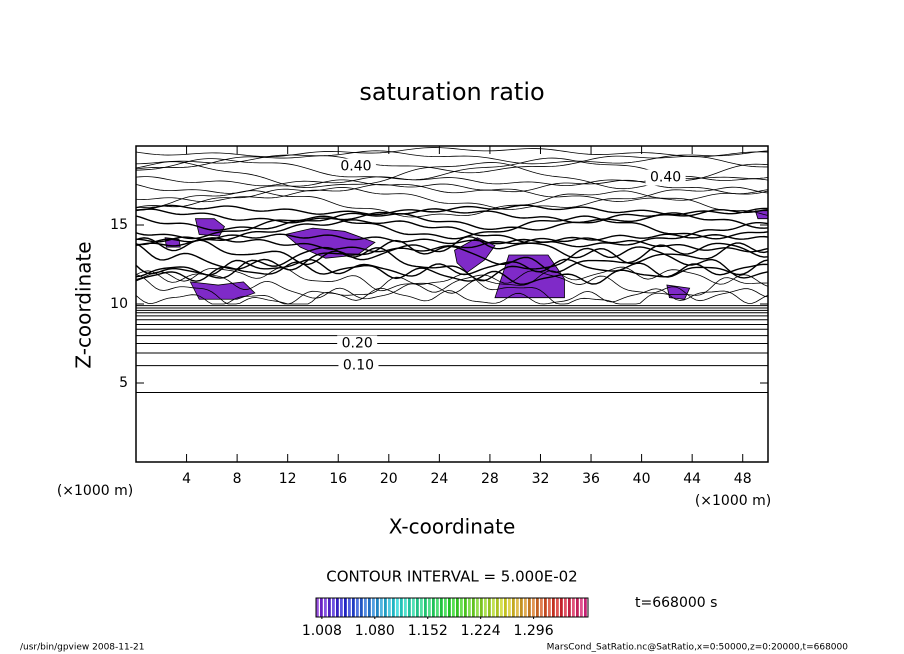 The width and height of the screenshot is (904, 654). I want to click on x-tick-label: 40, so click(642, 479).